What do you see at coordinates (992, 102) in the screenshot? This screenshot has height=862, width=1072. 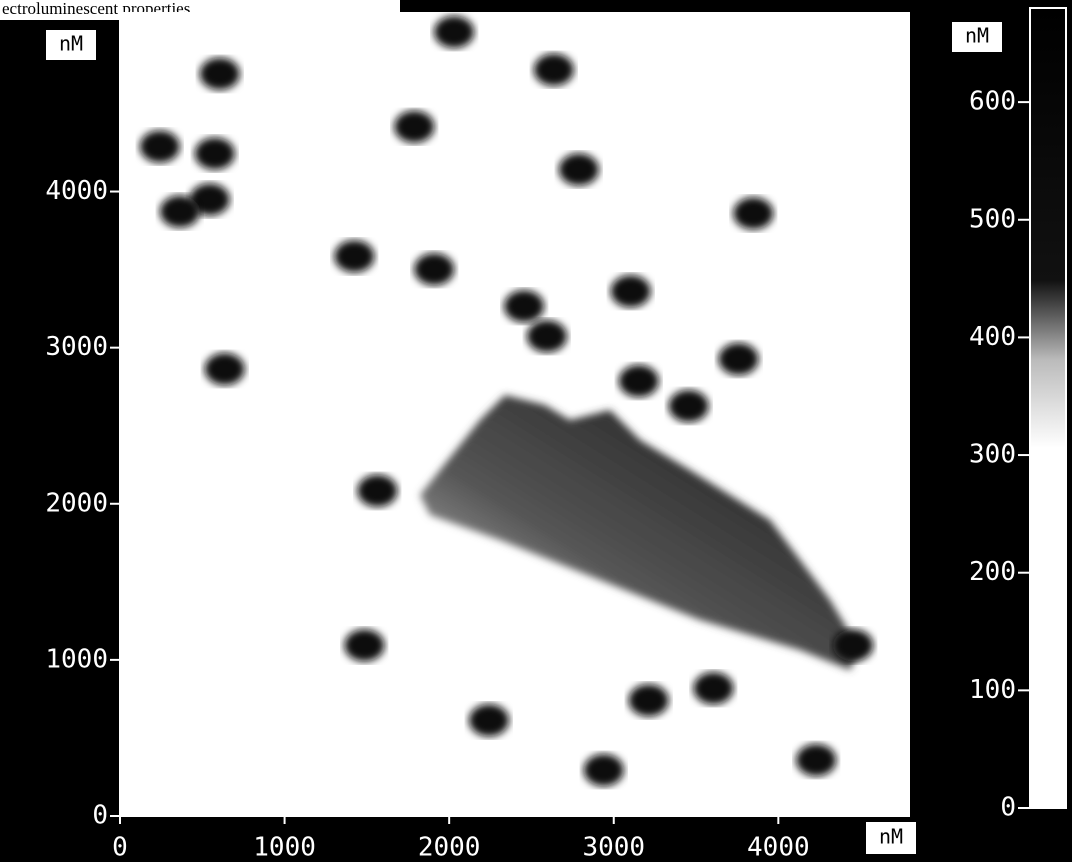 I see `colorbar-tick-label: 600` at bounding box center [992, 102].